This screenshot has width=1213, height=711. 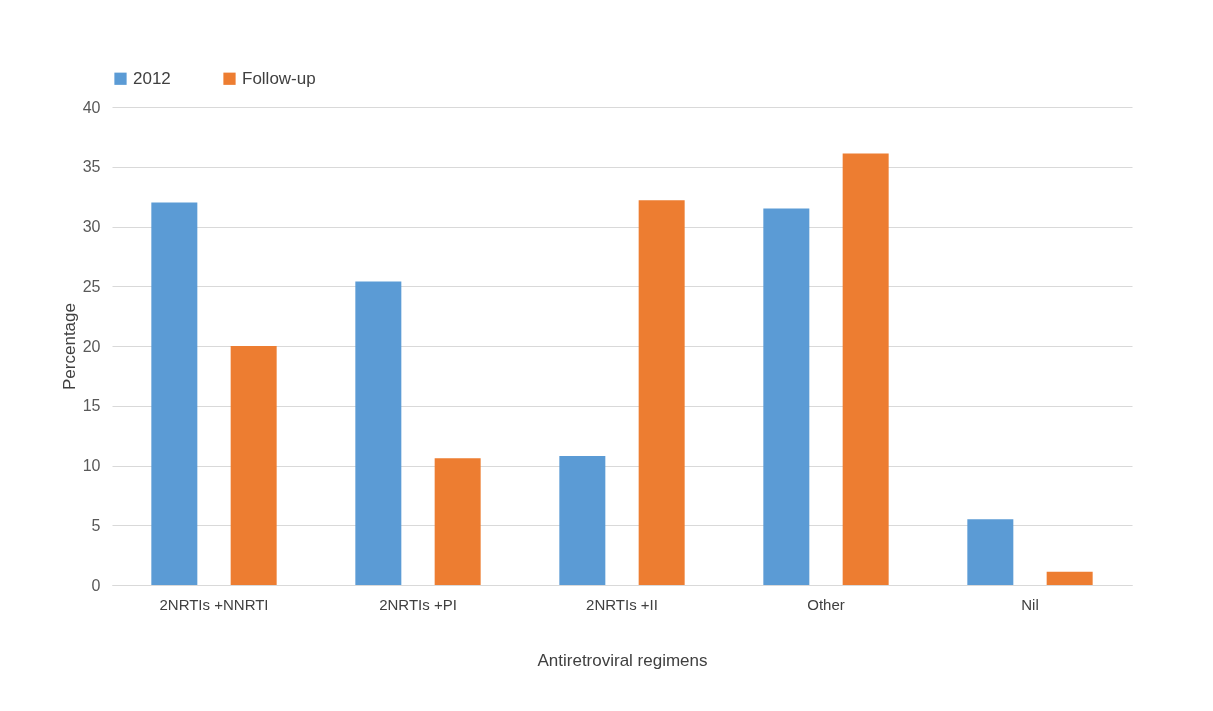 What do you see at coordinates (91, 406) in the screenshot?
I see `y-tick-label: 15` at bounding box center [91, 406].